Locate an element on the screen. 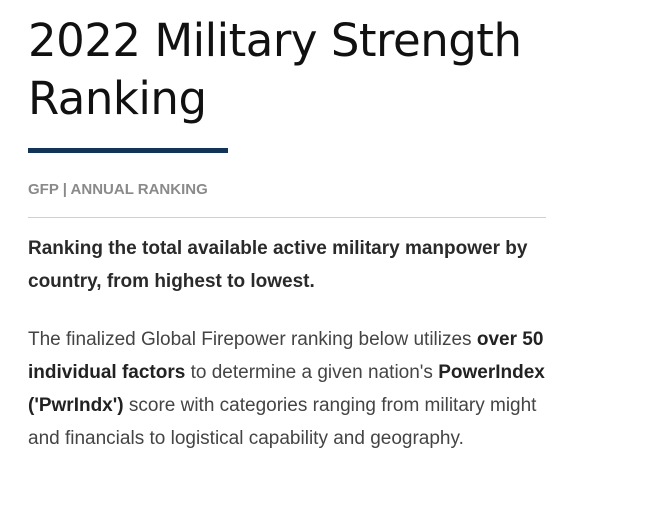 This screenshot has height=522, width=653. divider is located at coordinates (287, 217).